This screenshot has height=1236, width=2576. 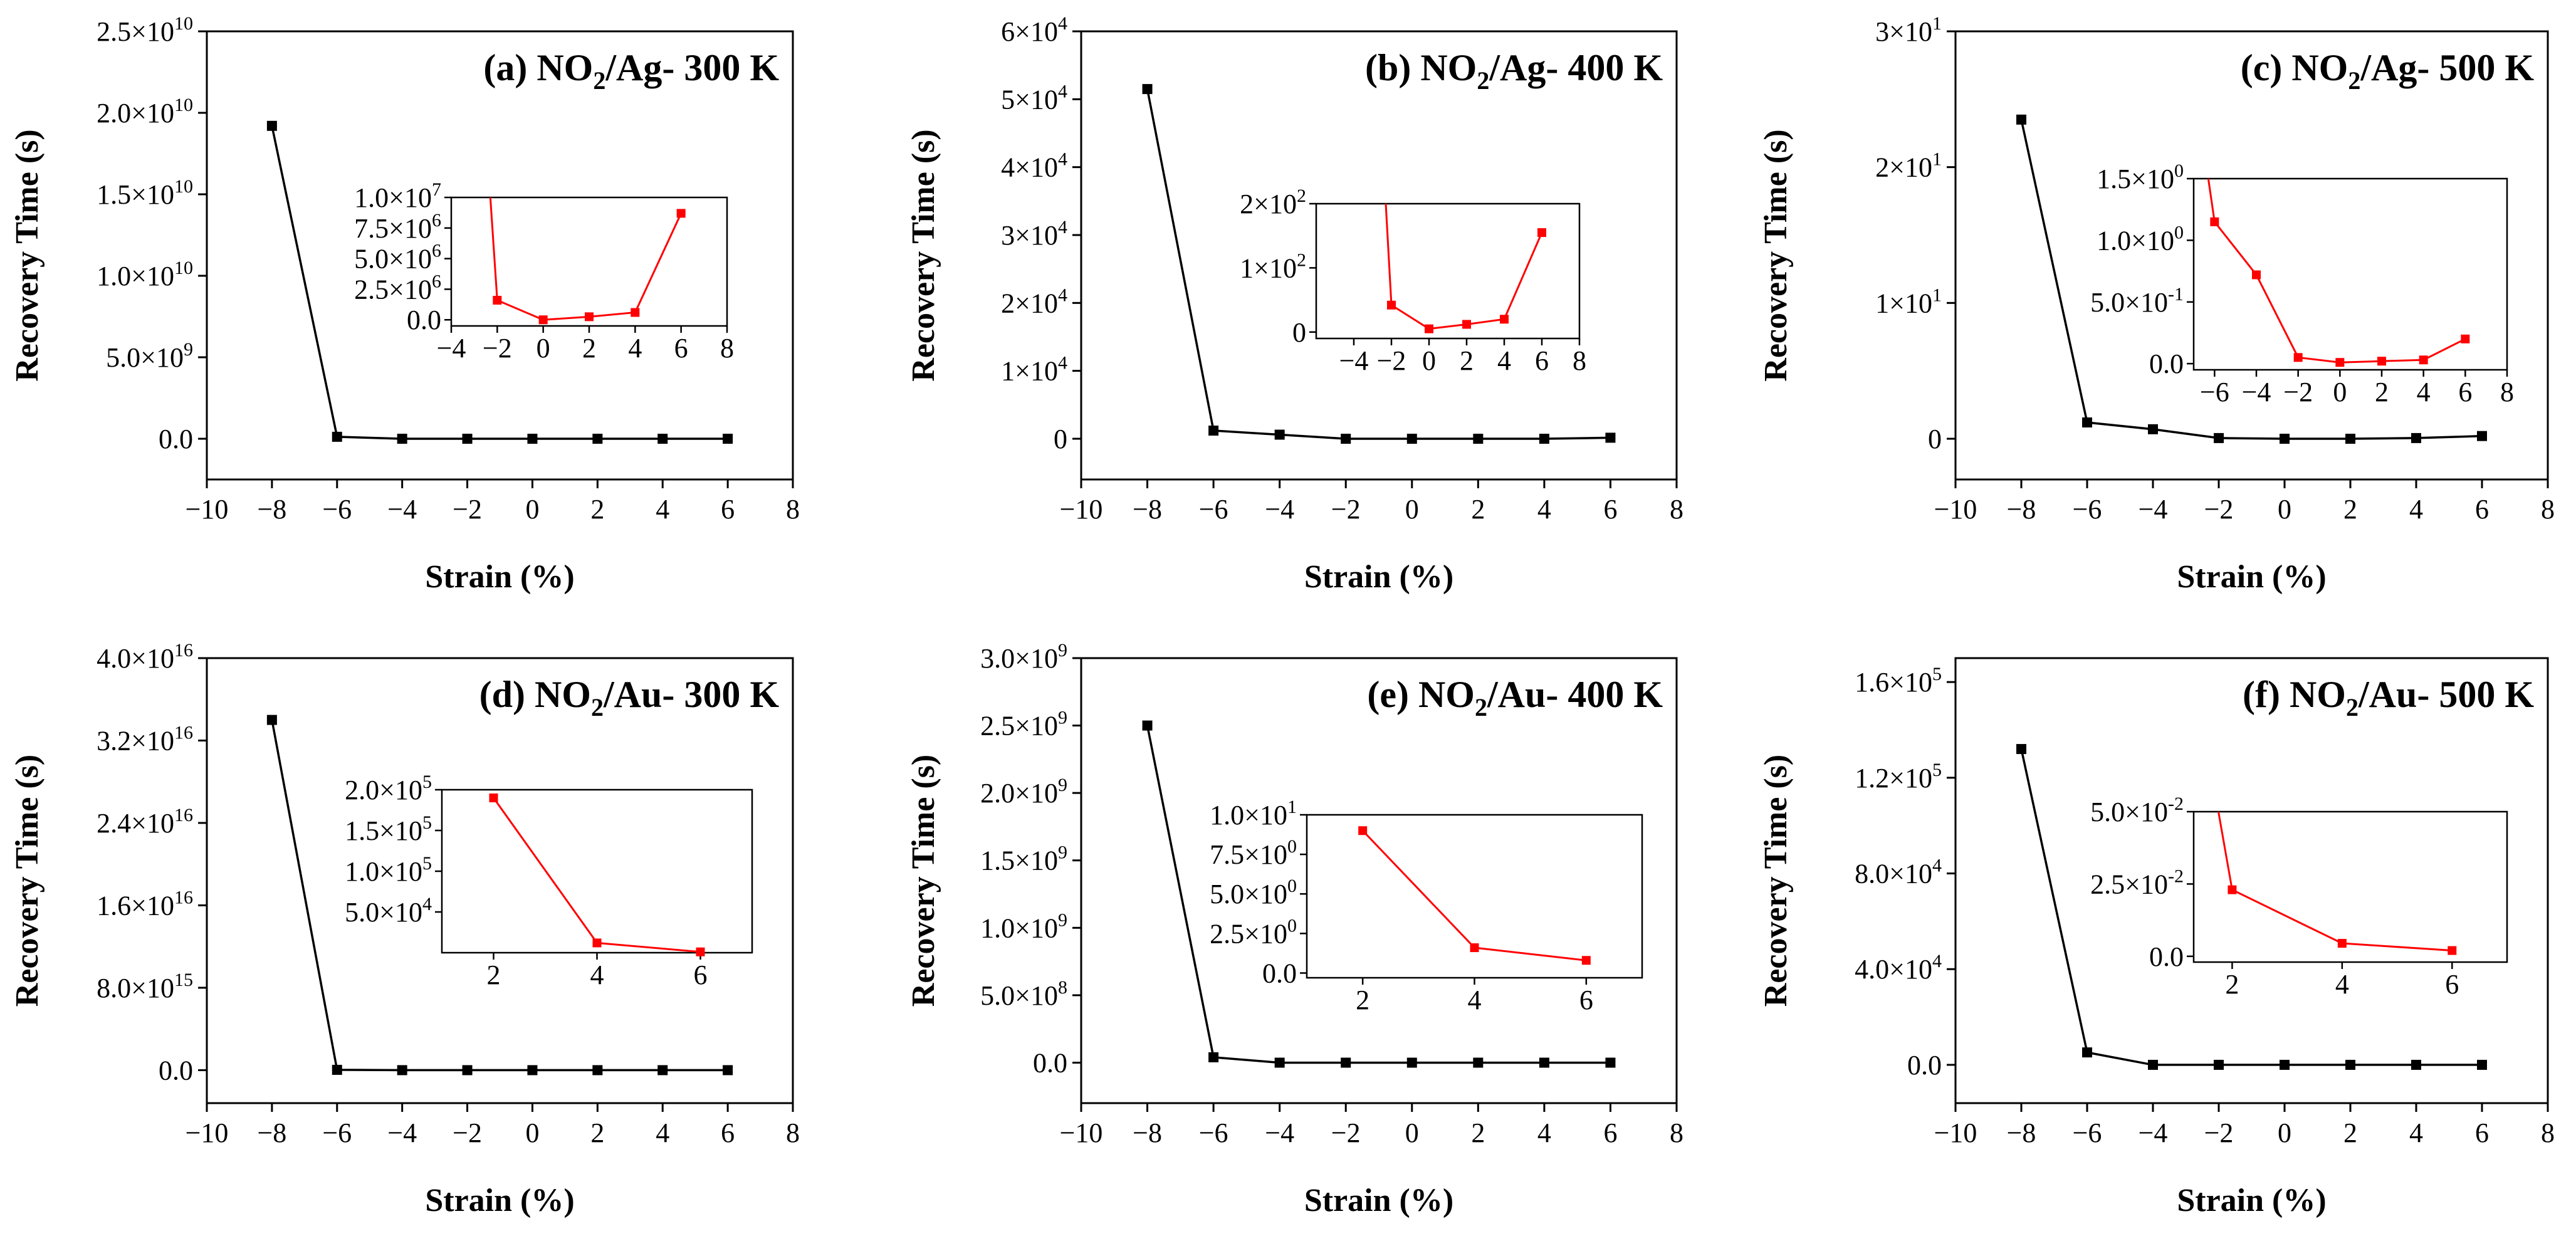 What do you see at coordinates (27, 881) in the screenshot?
I see `y-axis-label: Recovery Time (s)` at bounding box center [27, 881].